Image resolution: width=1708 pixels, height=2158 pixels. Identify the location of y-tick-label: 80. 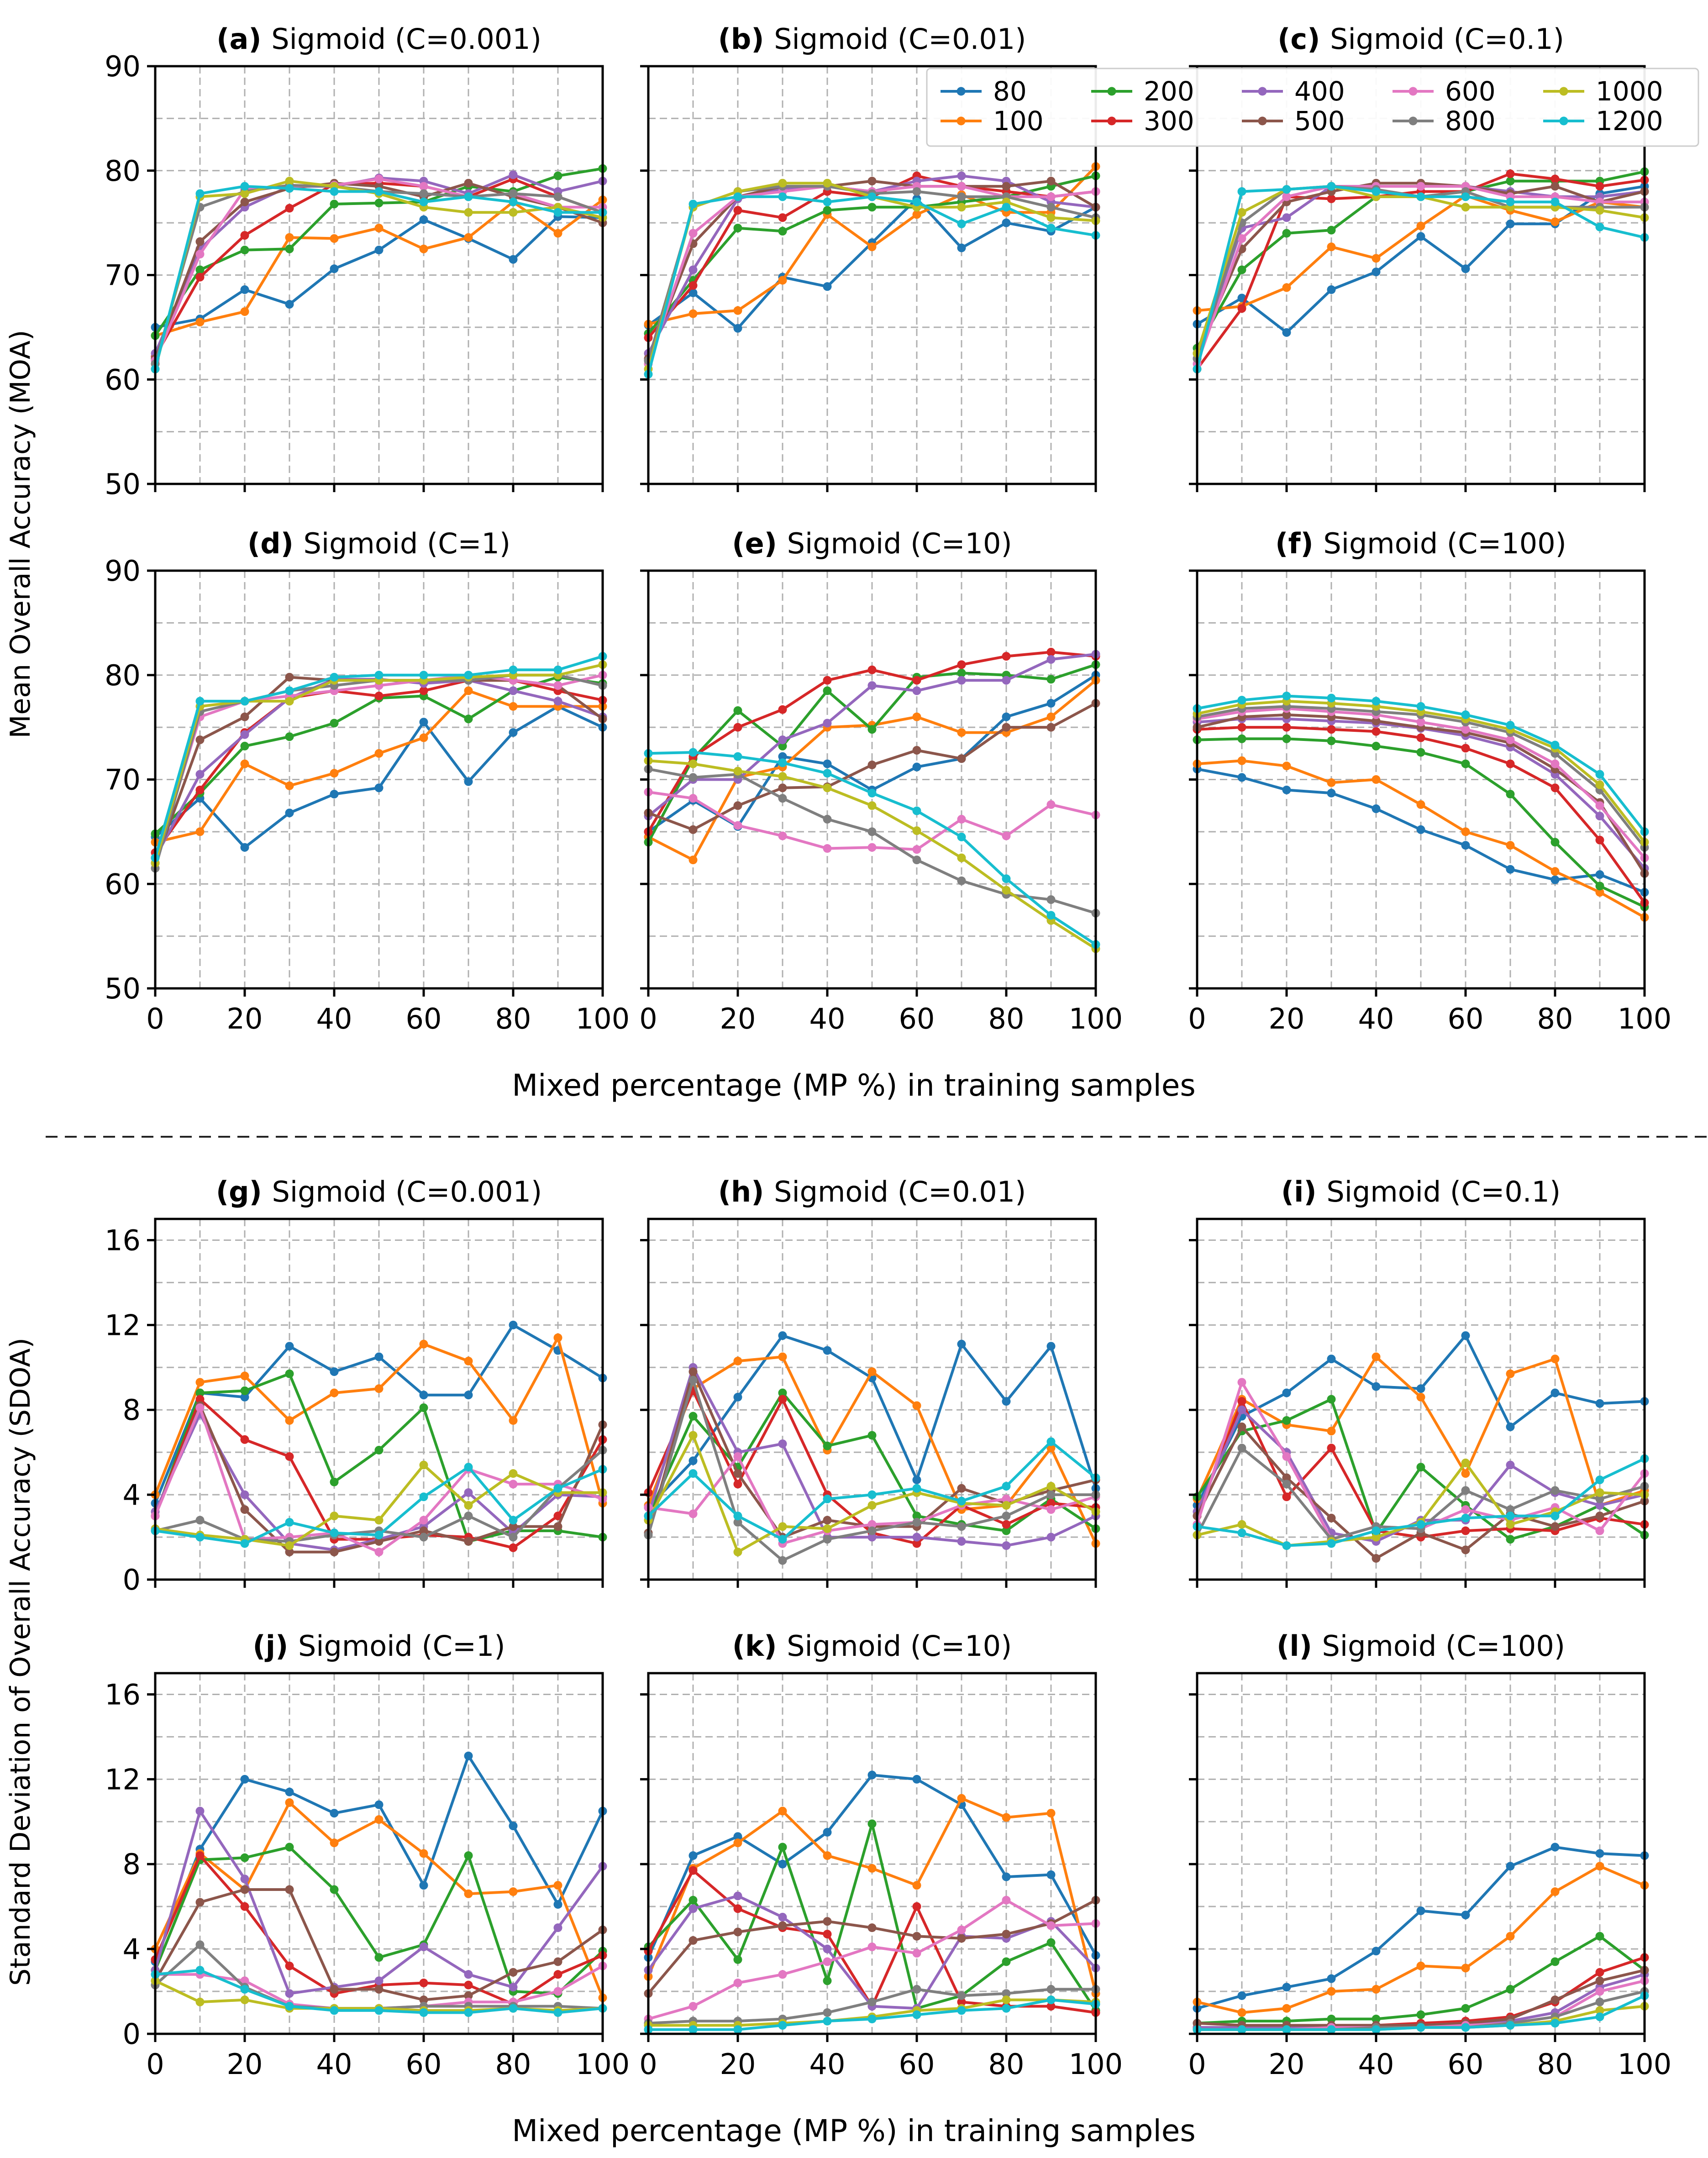
(123, 675).